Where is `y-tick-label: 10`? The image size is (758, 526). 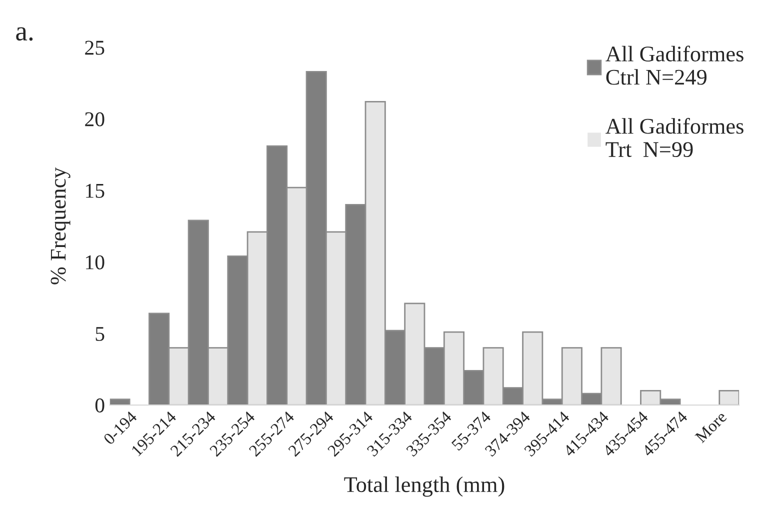 y-tick-label: 10 is located at coordinates (95, 262).